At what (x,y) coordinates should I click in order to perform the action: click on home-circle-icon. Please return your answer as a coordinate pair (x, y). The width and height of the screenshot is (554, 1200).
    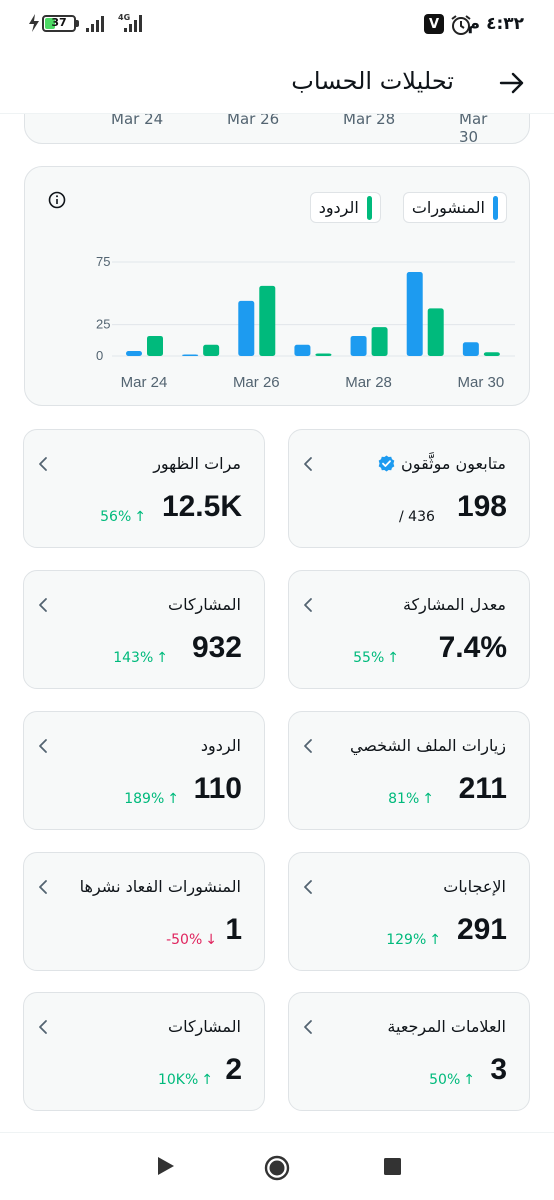
    Looking at the image, I should click on (277, 1168).